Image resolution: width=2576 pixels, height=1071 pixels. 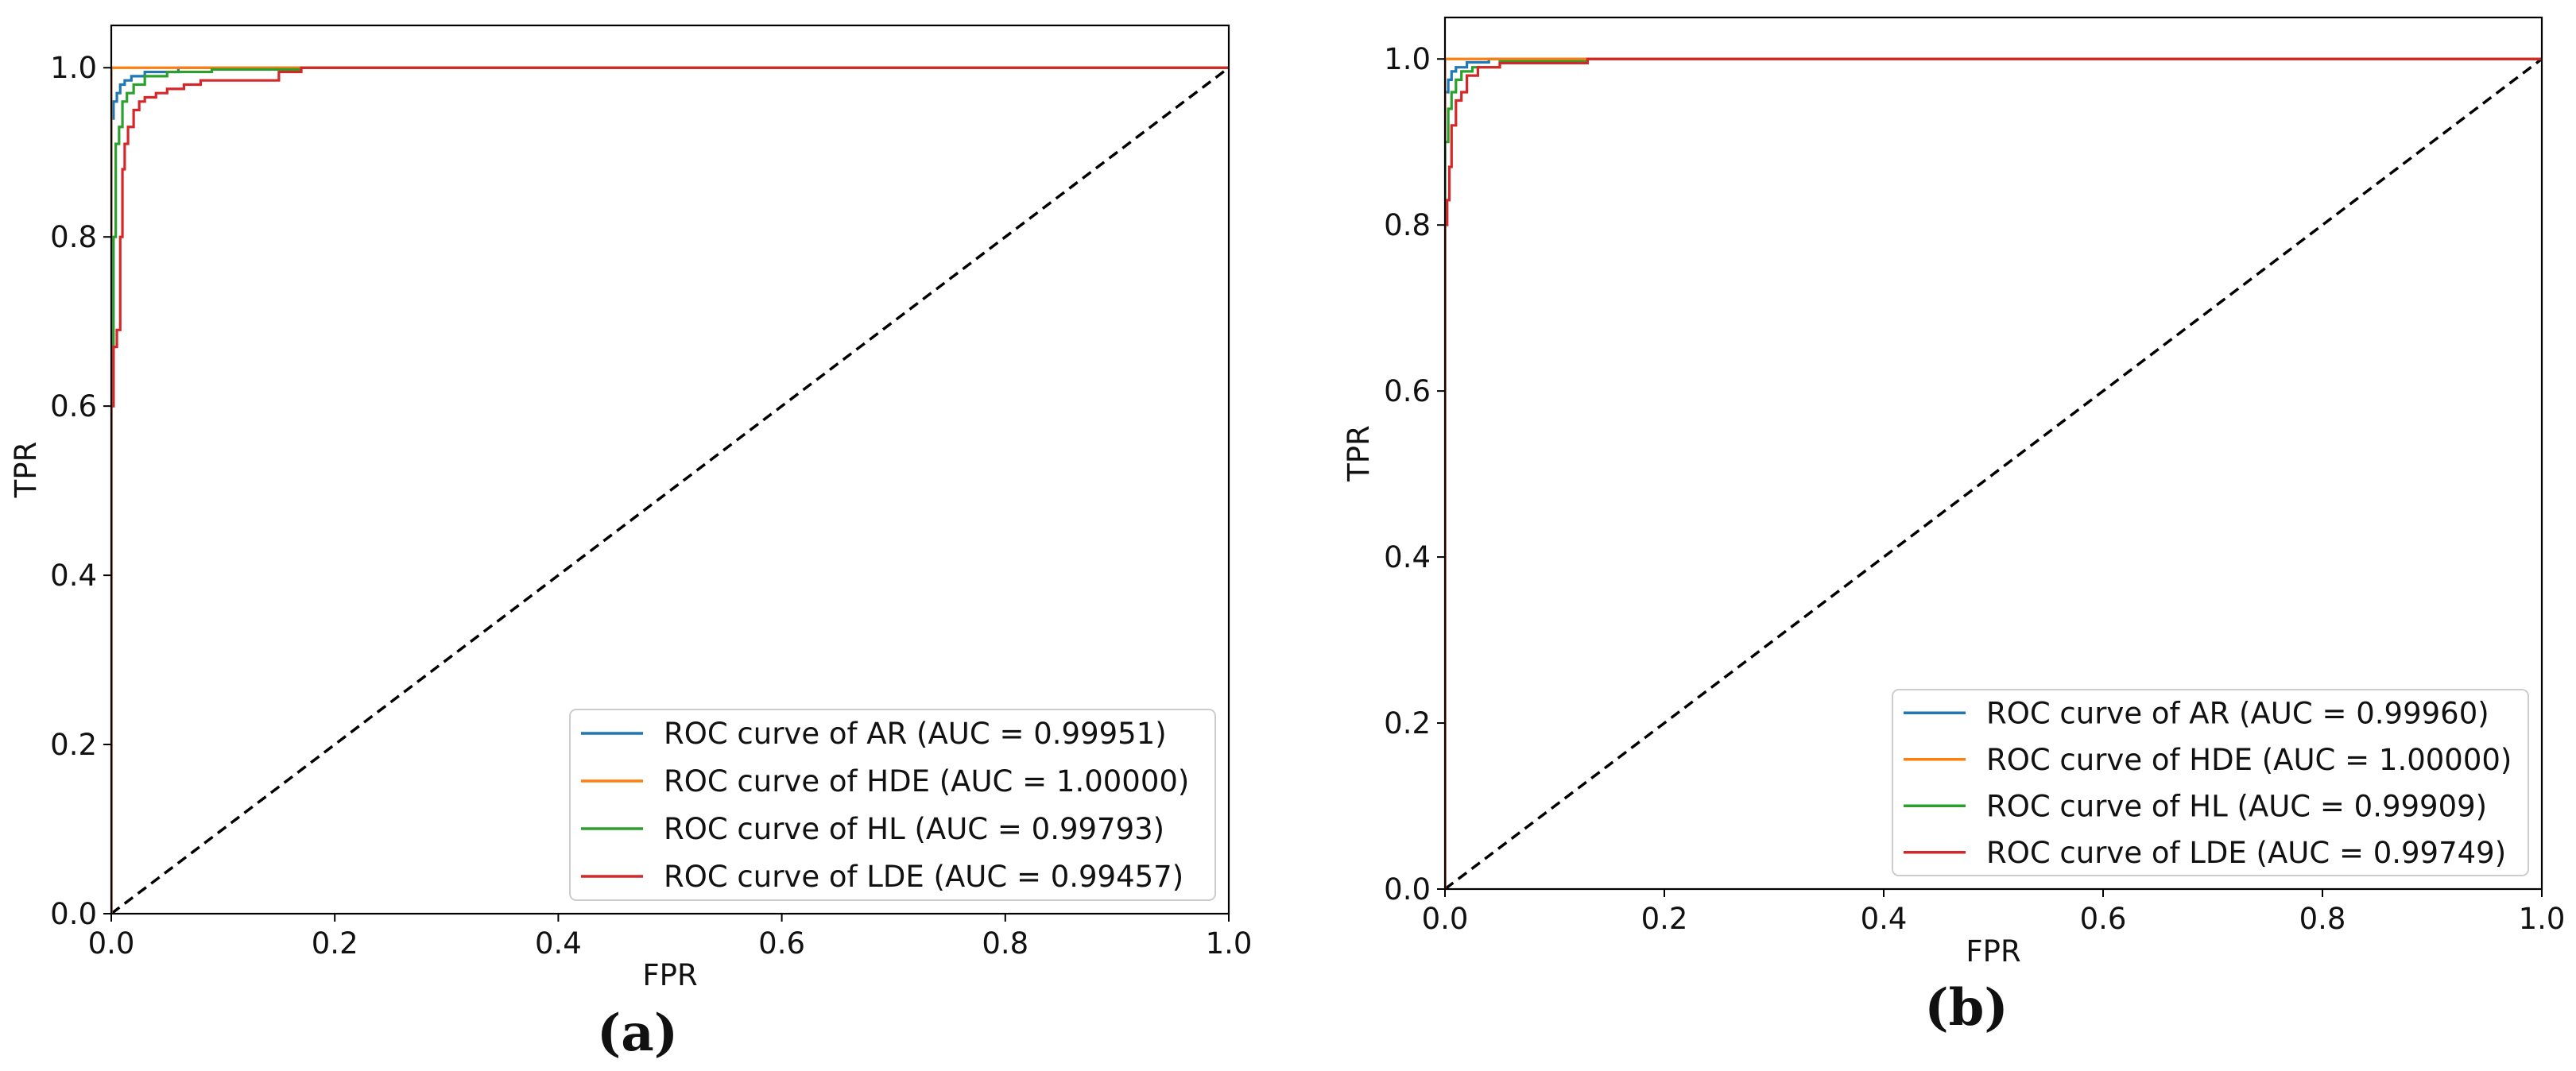 I want to click on panel-label: (b), so click(x=1966, y=1008).